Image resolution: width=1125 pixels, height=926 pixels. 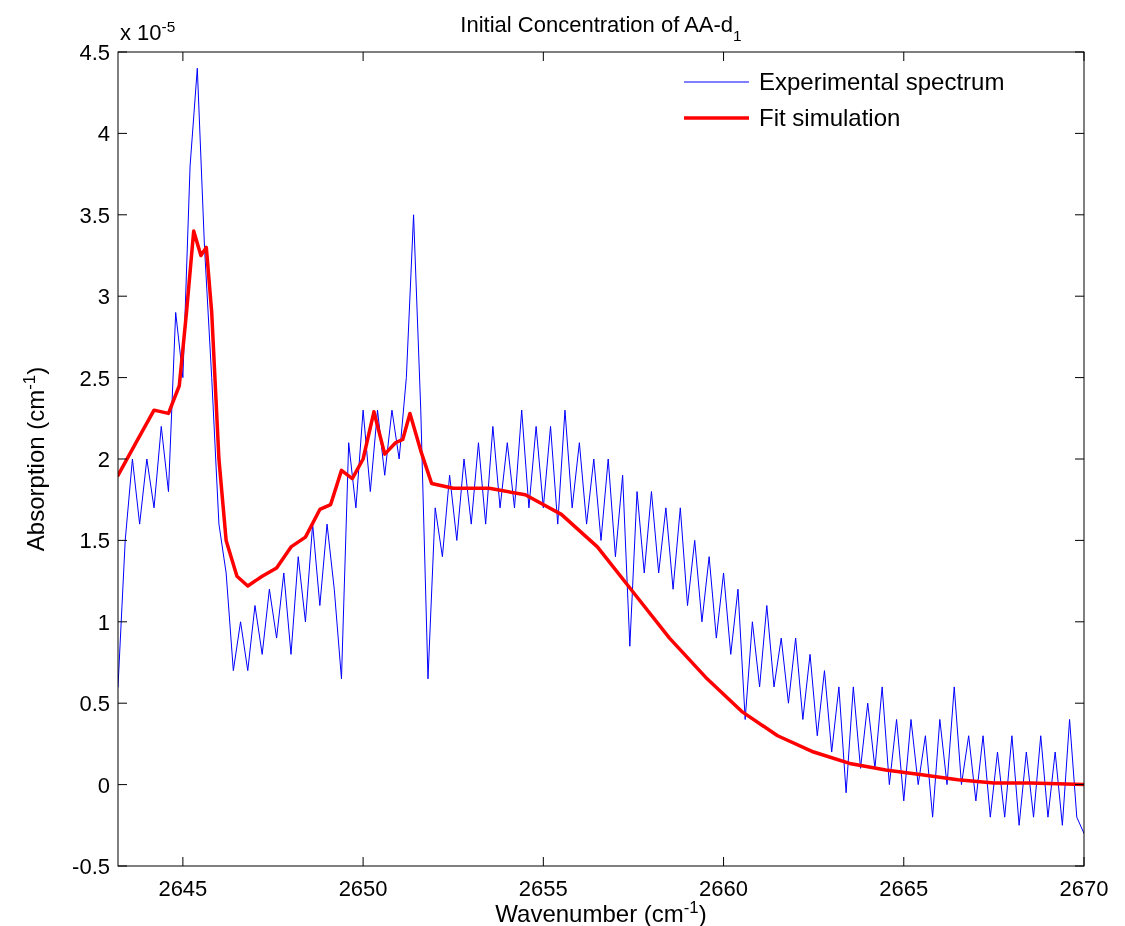 What do you see at coordinates (830, 117) in the screenshot?
I see `legend-label: Fit simulation` at bounding box center [830, 117].